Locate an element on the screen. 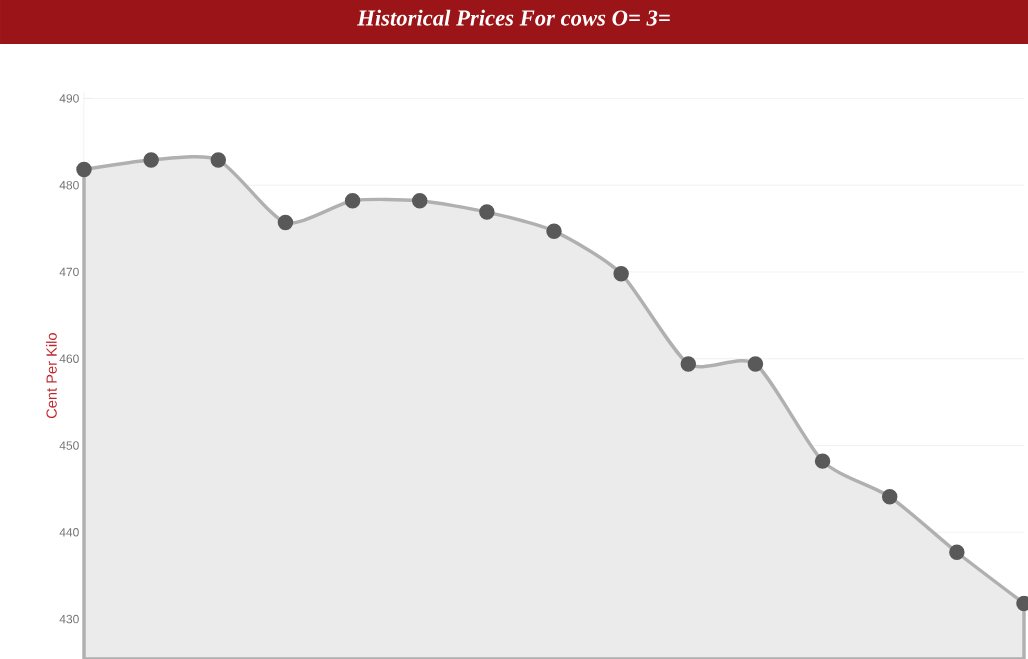  y-tick-label: 450 is located at coordinates (69, 445).